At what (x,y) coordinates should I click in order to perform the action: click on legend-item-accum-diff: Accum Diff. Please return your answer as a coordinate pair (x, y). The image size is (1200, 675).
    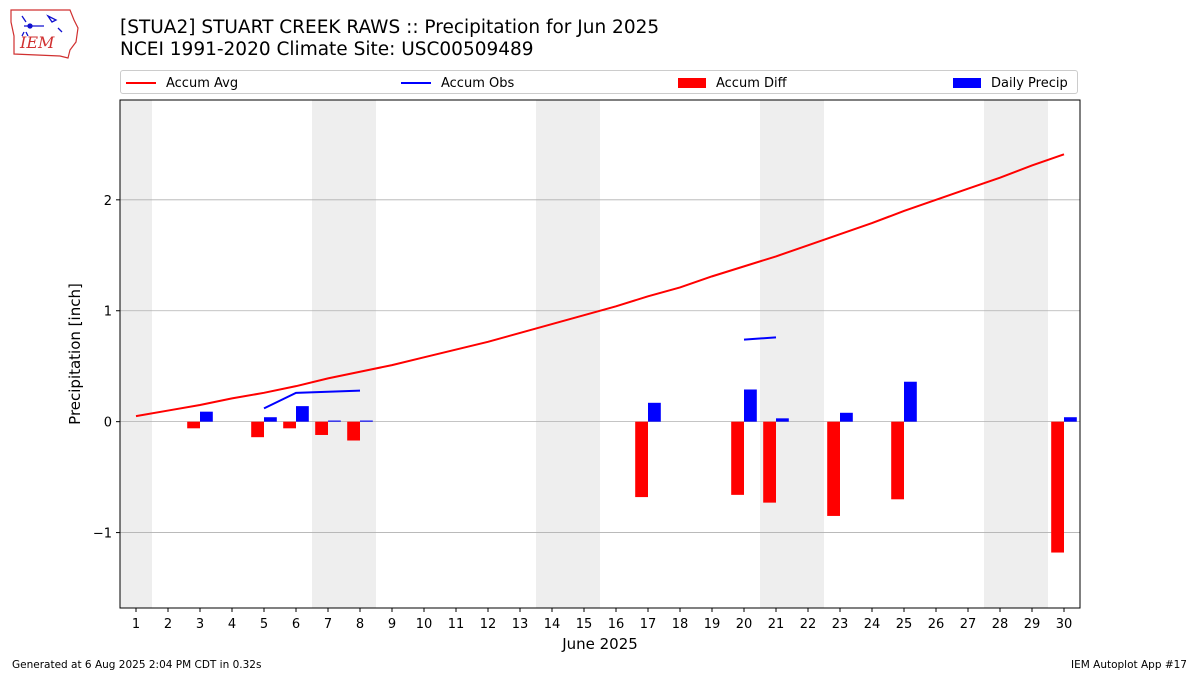
    Looking at the image, I should click on (732, 83).